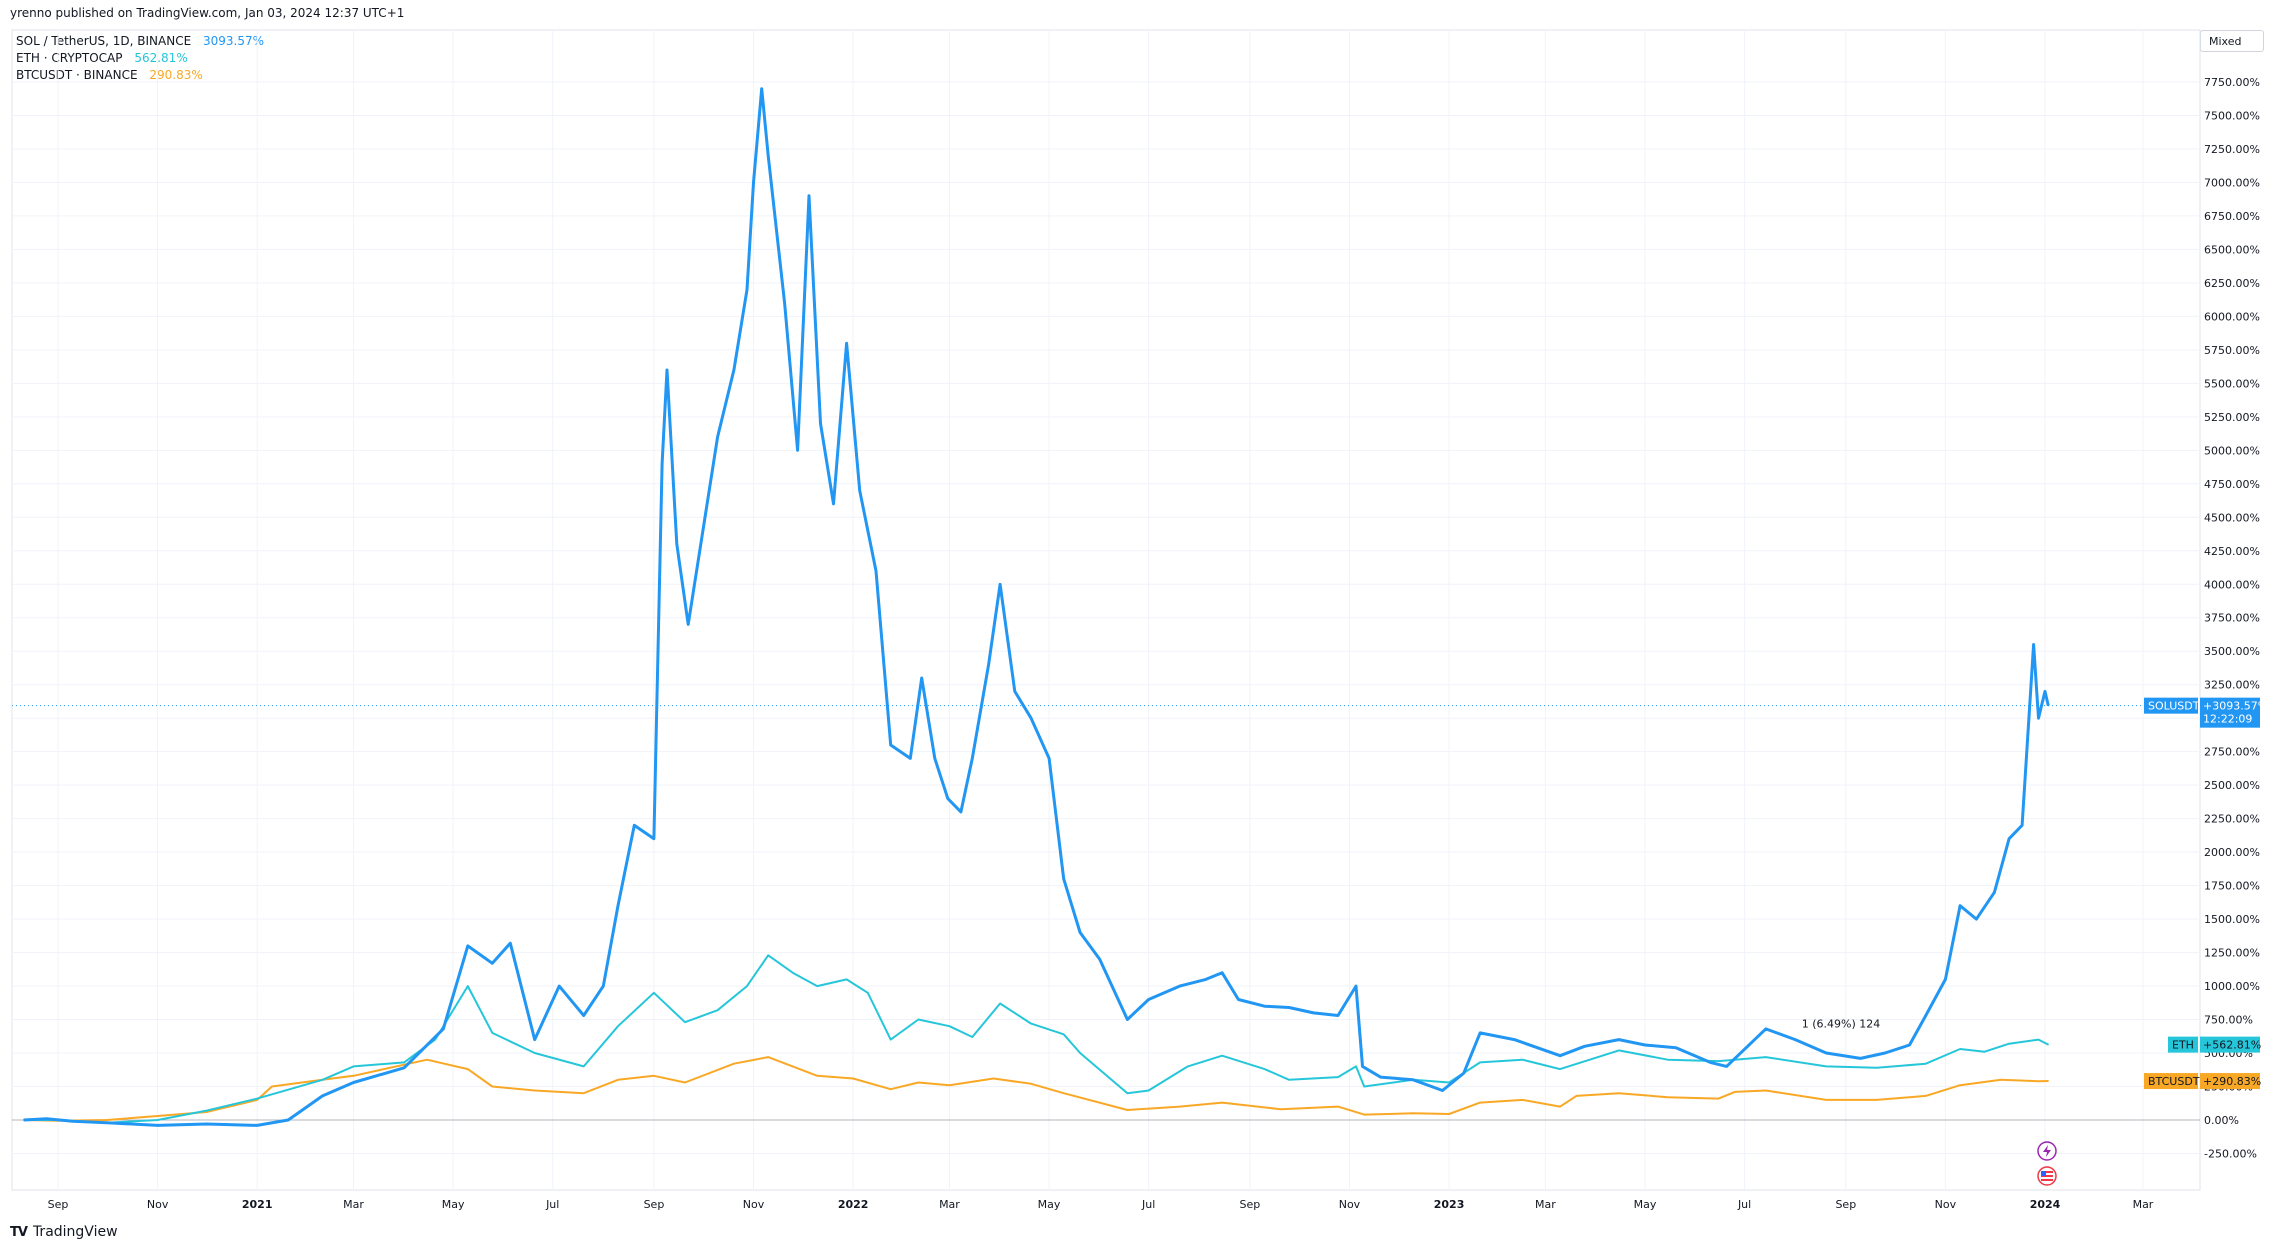 Image resolution: width=2274 pixels, height=1251 pixels. I want to click on scale-mode-button: Mixed, so click(2232, 41).